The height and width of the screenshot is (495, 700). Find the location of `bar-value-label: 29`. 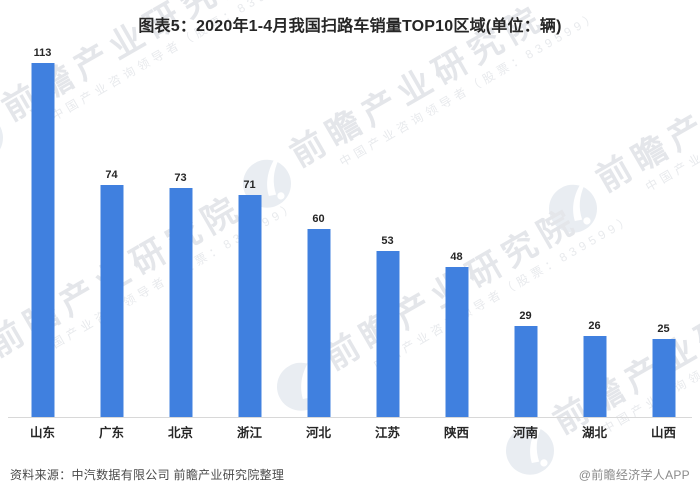

bar-value-label: 29 is located at coordinates (525, 316).